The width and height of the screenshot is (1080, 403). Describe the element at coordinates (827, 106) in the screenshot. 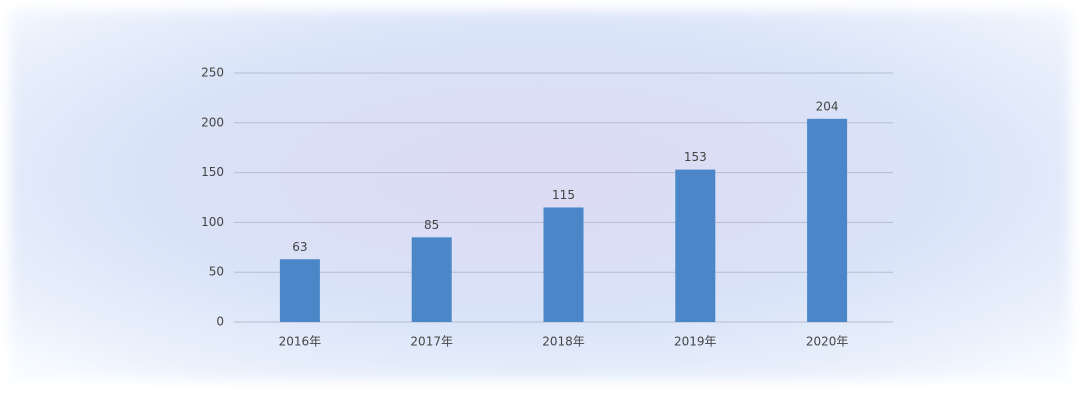

I see `data-label: 204` at that location.